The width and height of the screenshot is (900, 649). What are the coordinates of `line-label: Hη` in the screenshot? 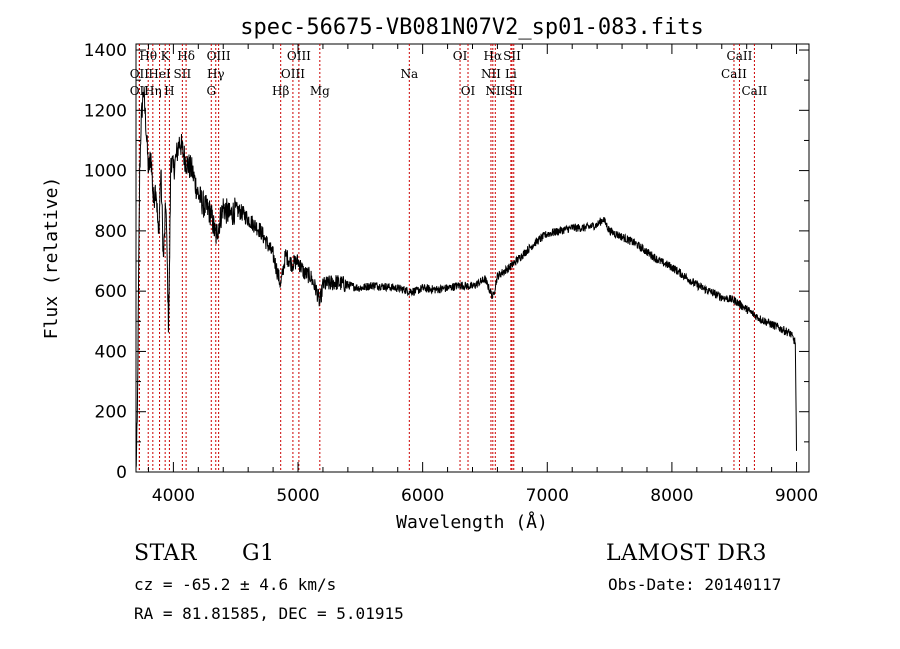 It's located at (153, 91).